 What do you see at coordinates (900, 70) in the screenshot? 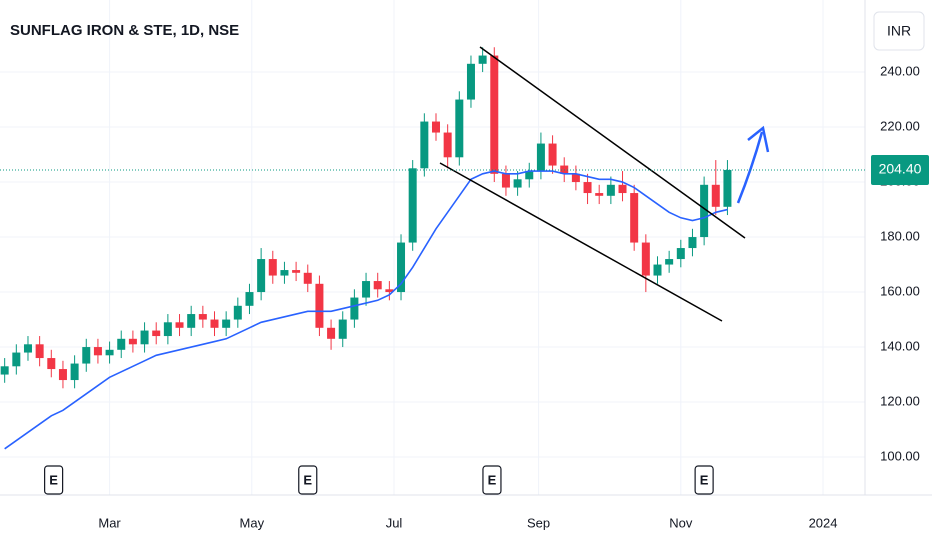
I see `y-tick-label: 240.00` at bounding box center [900, 70].